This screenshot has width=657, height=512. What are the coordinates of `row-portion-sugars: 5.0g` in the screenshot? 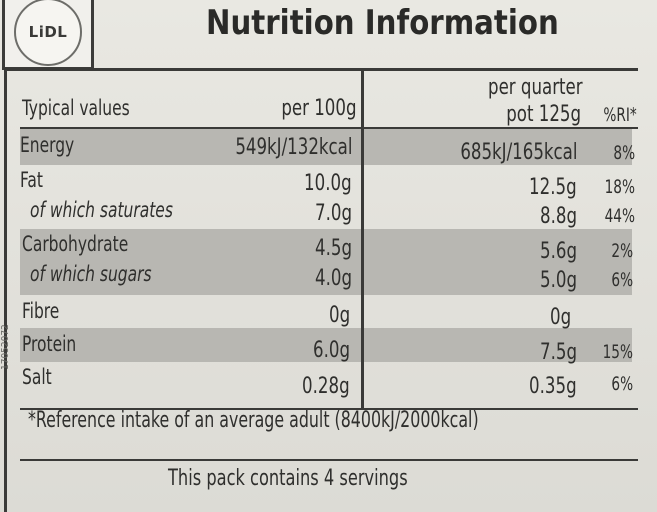 It's located at (558, 280).